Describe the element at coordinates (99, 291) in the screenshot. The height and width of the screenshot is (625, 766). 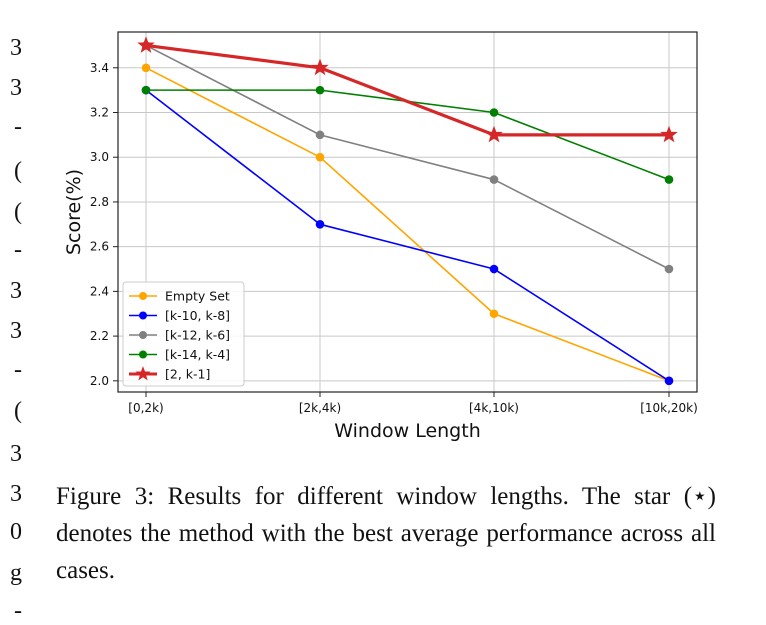
I see `y-tick-label: 2.4` at that location.